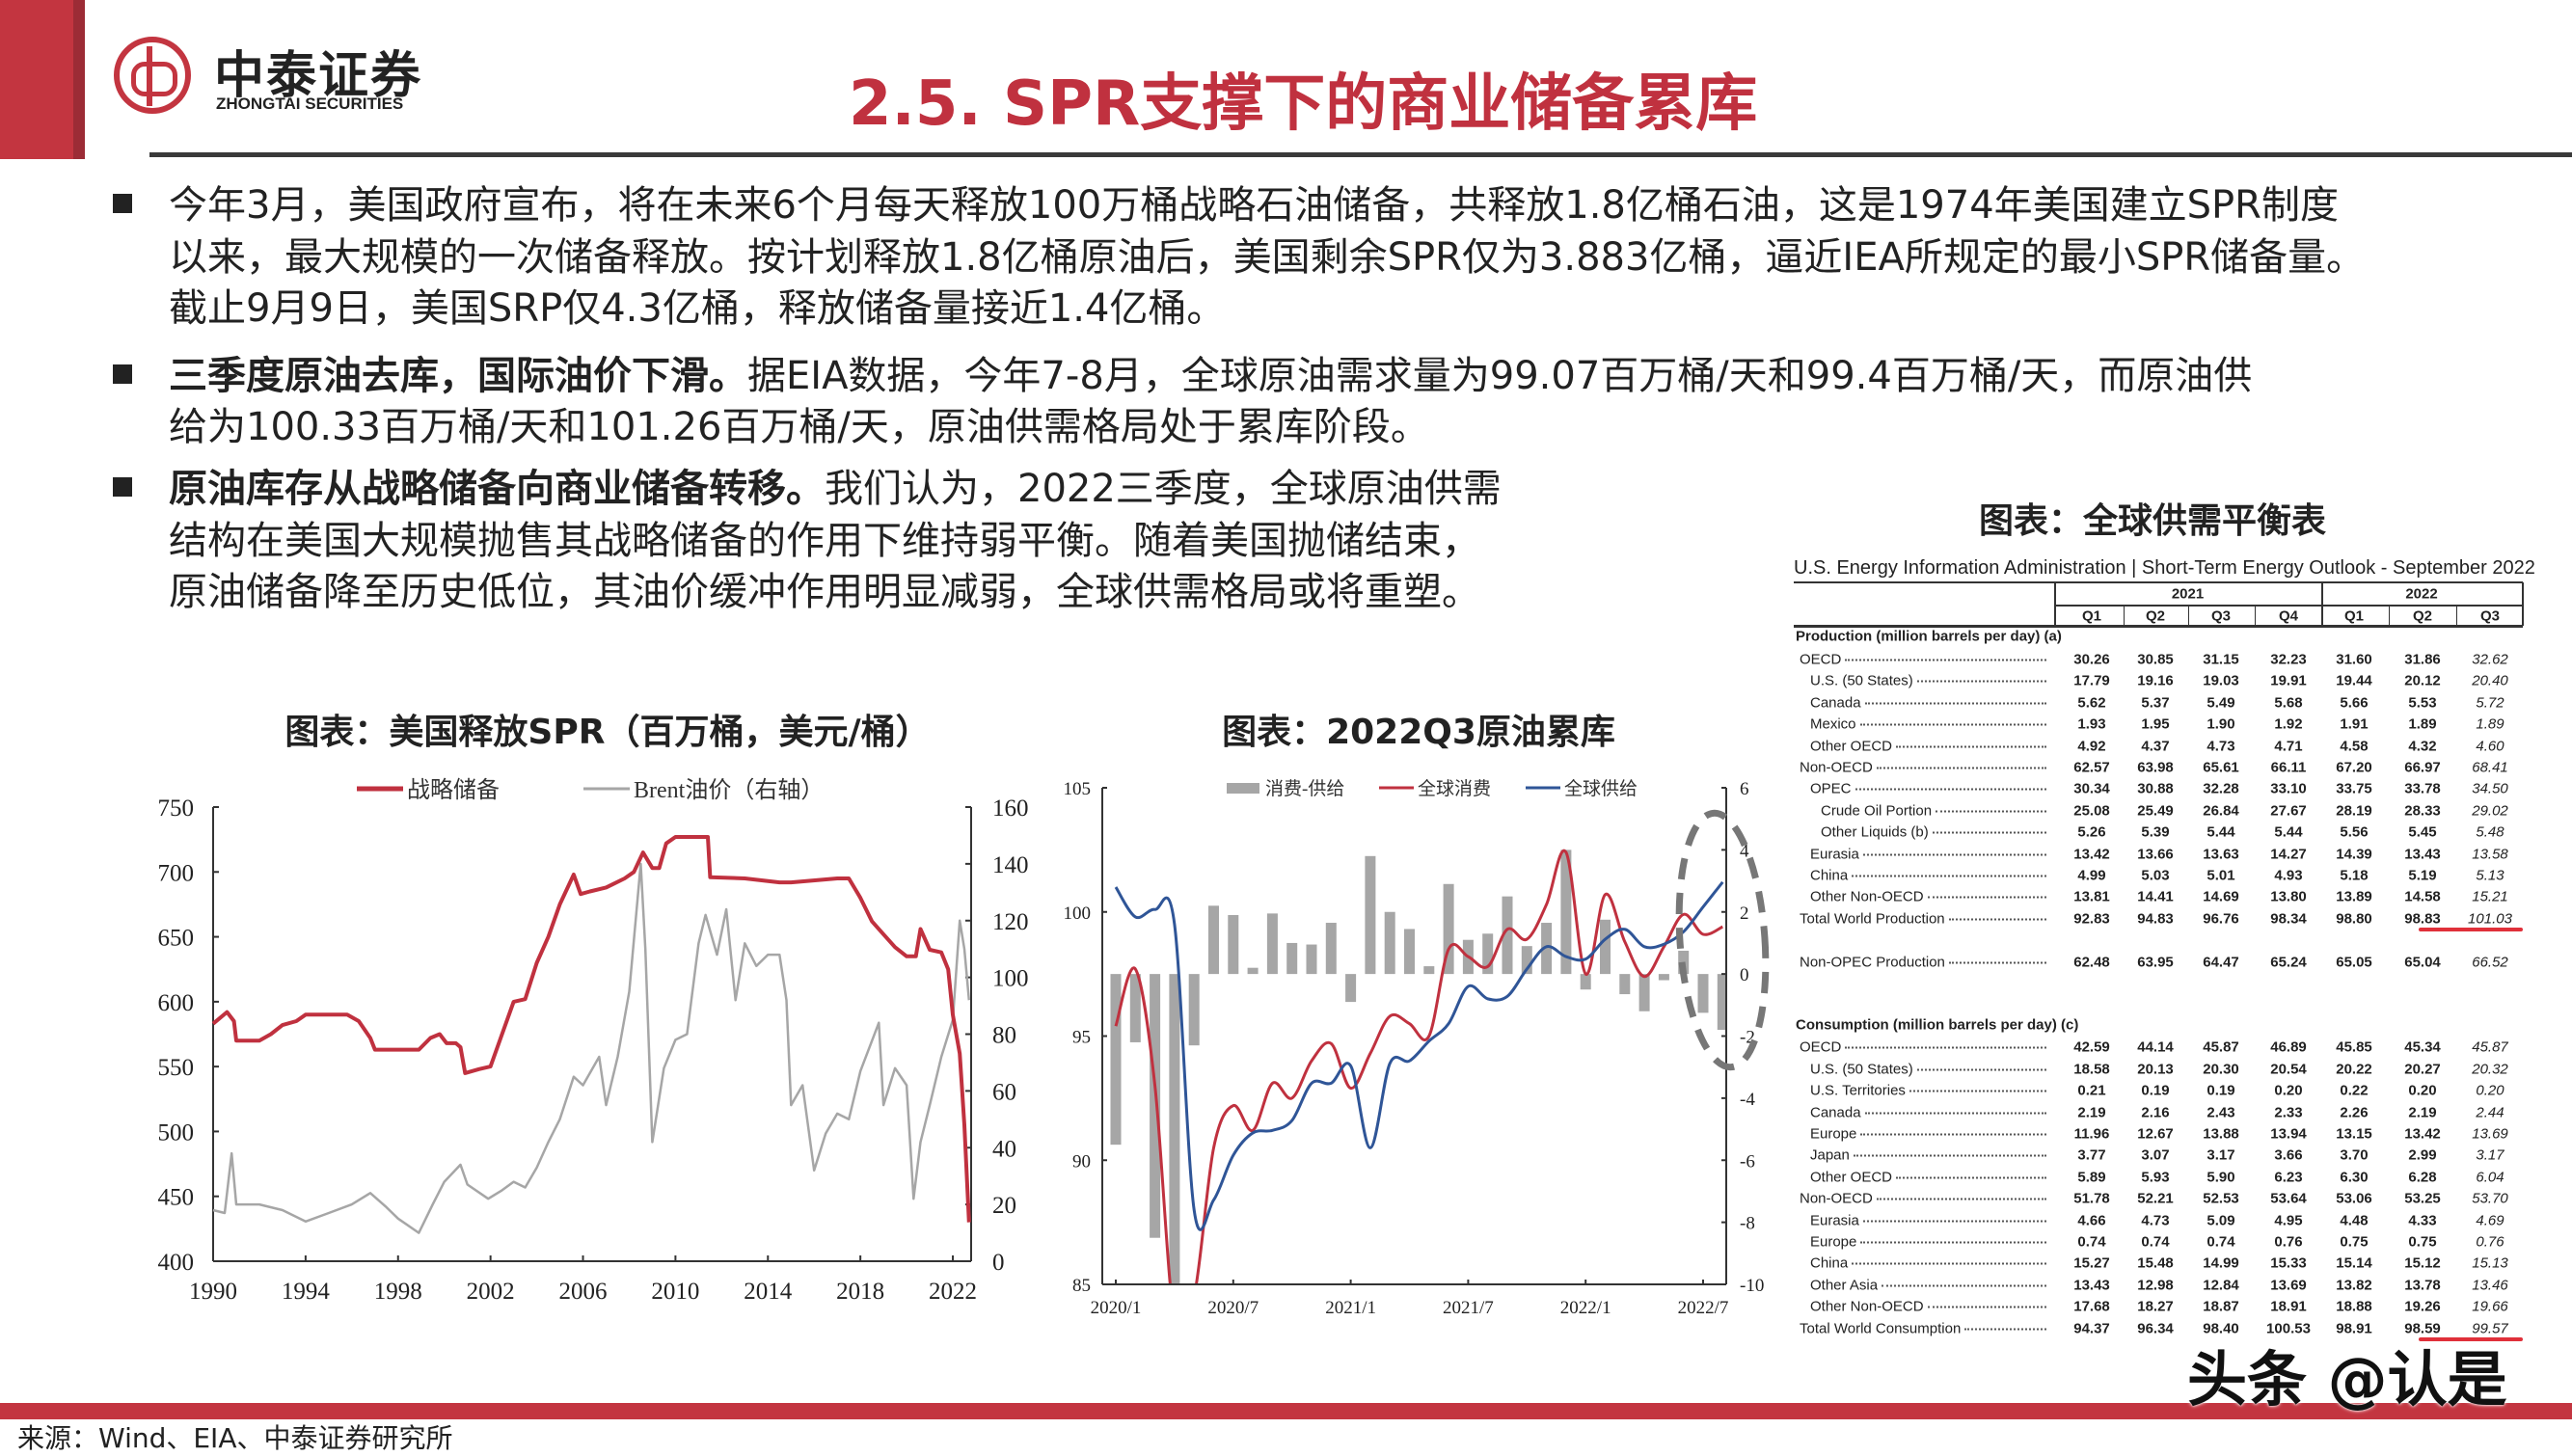 Image resolution: width=2572 pixels, height=1456 pixels. What do you see at coordinates (1507, 935) in the screenshot?
I see `bar-2021/9` at bounding box center [1507, 935].